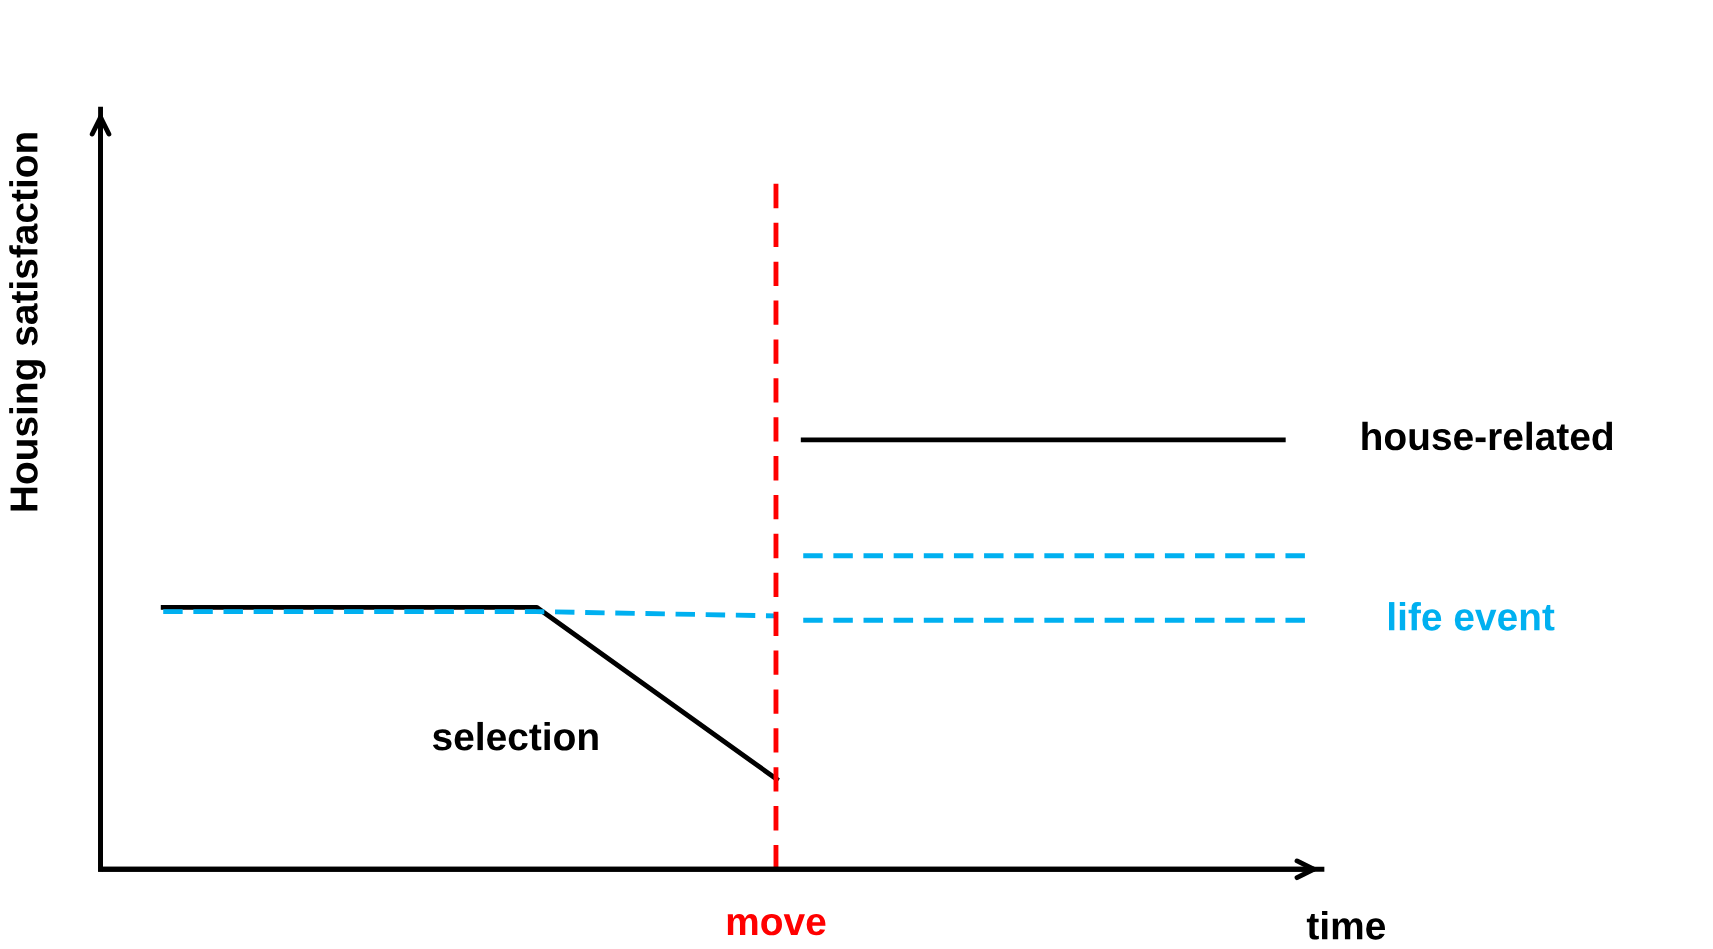  I want to click on x-axis-title: time, so click(1345, 925).